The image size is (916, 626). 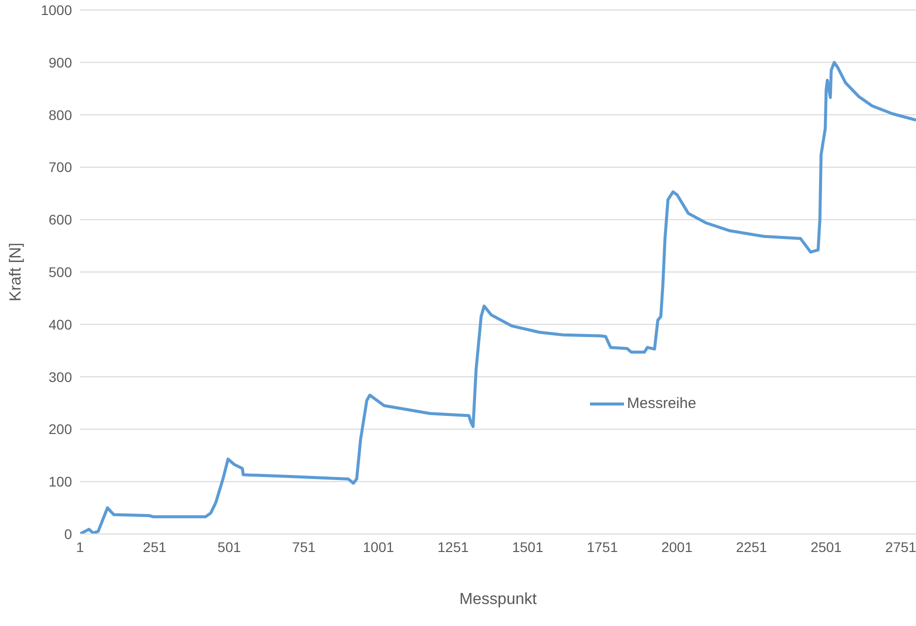 I want to click on y-tick-label: 0, so click(x=68, y=534).